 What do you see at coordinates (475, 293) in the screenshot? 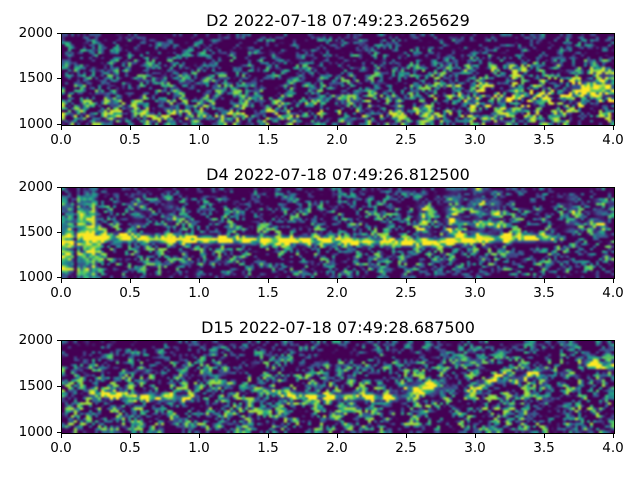
I see `x-tick-label-d4: 3.0` at bounding box center [475, 293].